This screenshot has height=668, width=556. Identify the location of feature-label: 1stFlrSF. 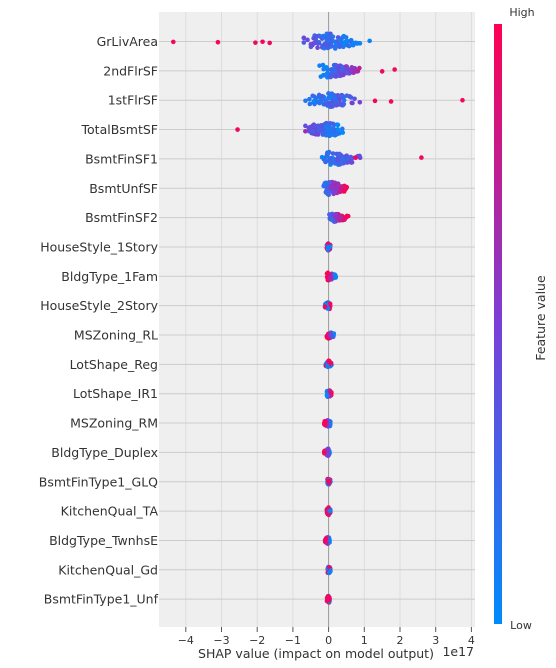
(133, 100).